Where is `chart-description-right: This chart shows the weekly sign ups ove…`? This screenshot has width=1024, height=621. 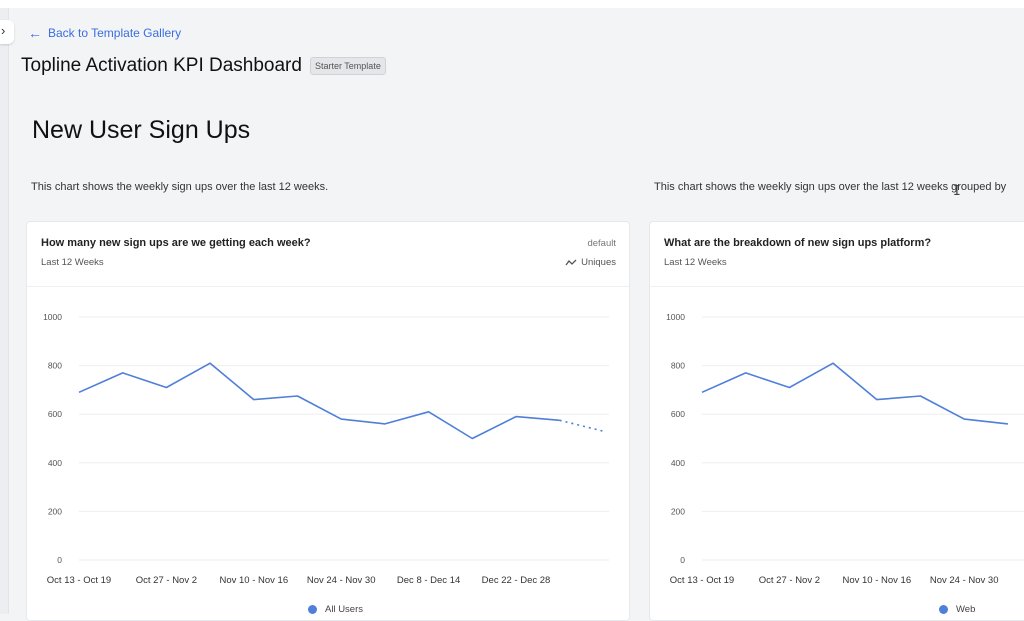
chart-description-right: This chart shows the weekly sign ups ove… is located at coordinates (830, 187).